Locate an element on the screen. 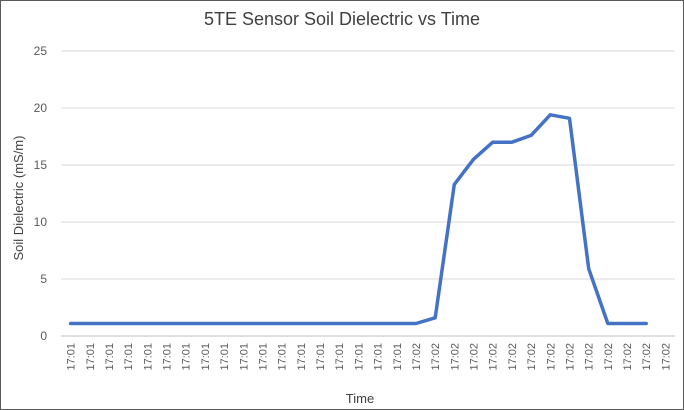  y-tick-label: 20 is located at coordinates (41, 108).